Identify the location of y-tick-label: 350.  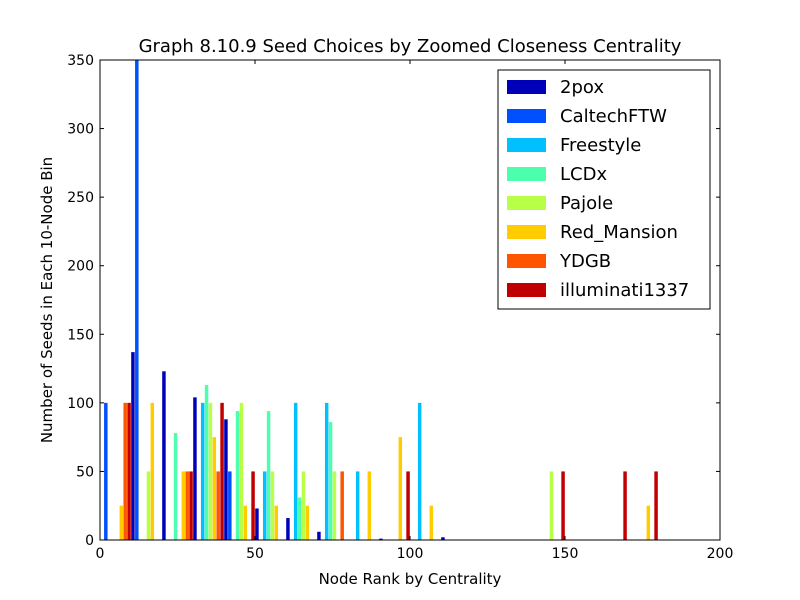
(80, 61).